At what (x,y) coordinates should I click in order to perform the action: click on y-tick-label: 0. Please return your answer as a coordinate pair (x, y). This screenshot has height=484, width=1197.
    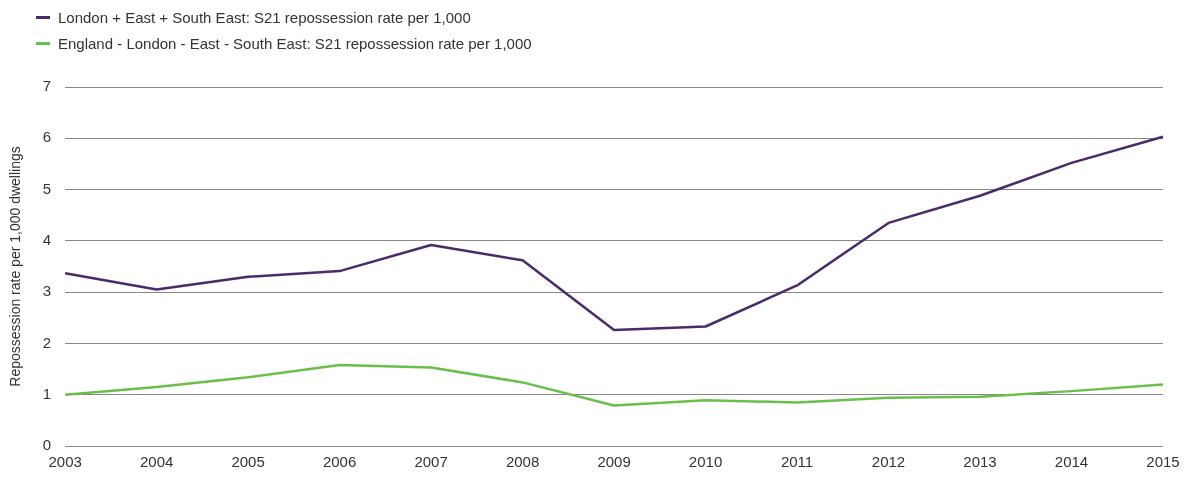
    Looking at the image, I should click on (47, 445).